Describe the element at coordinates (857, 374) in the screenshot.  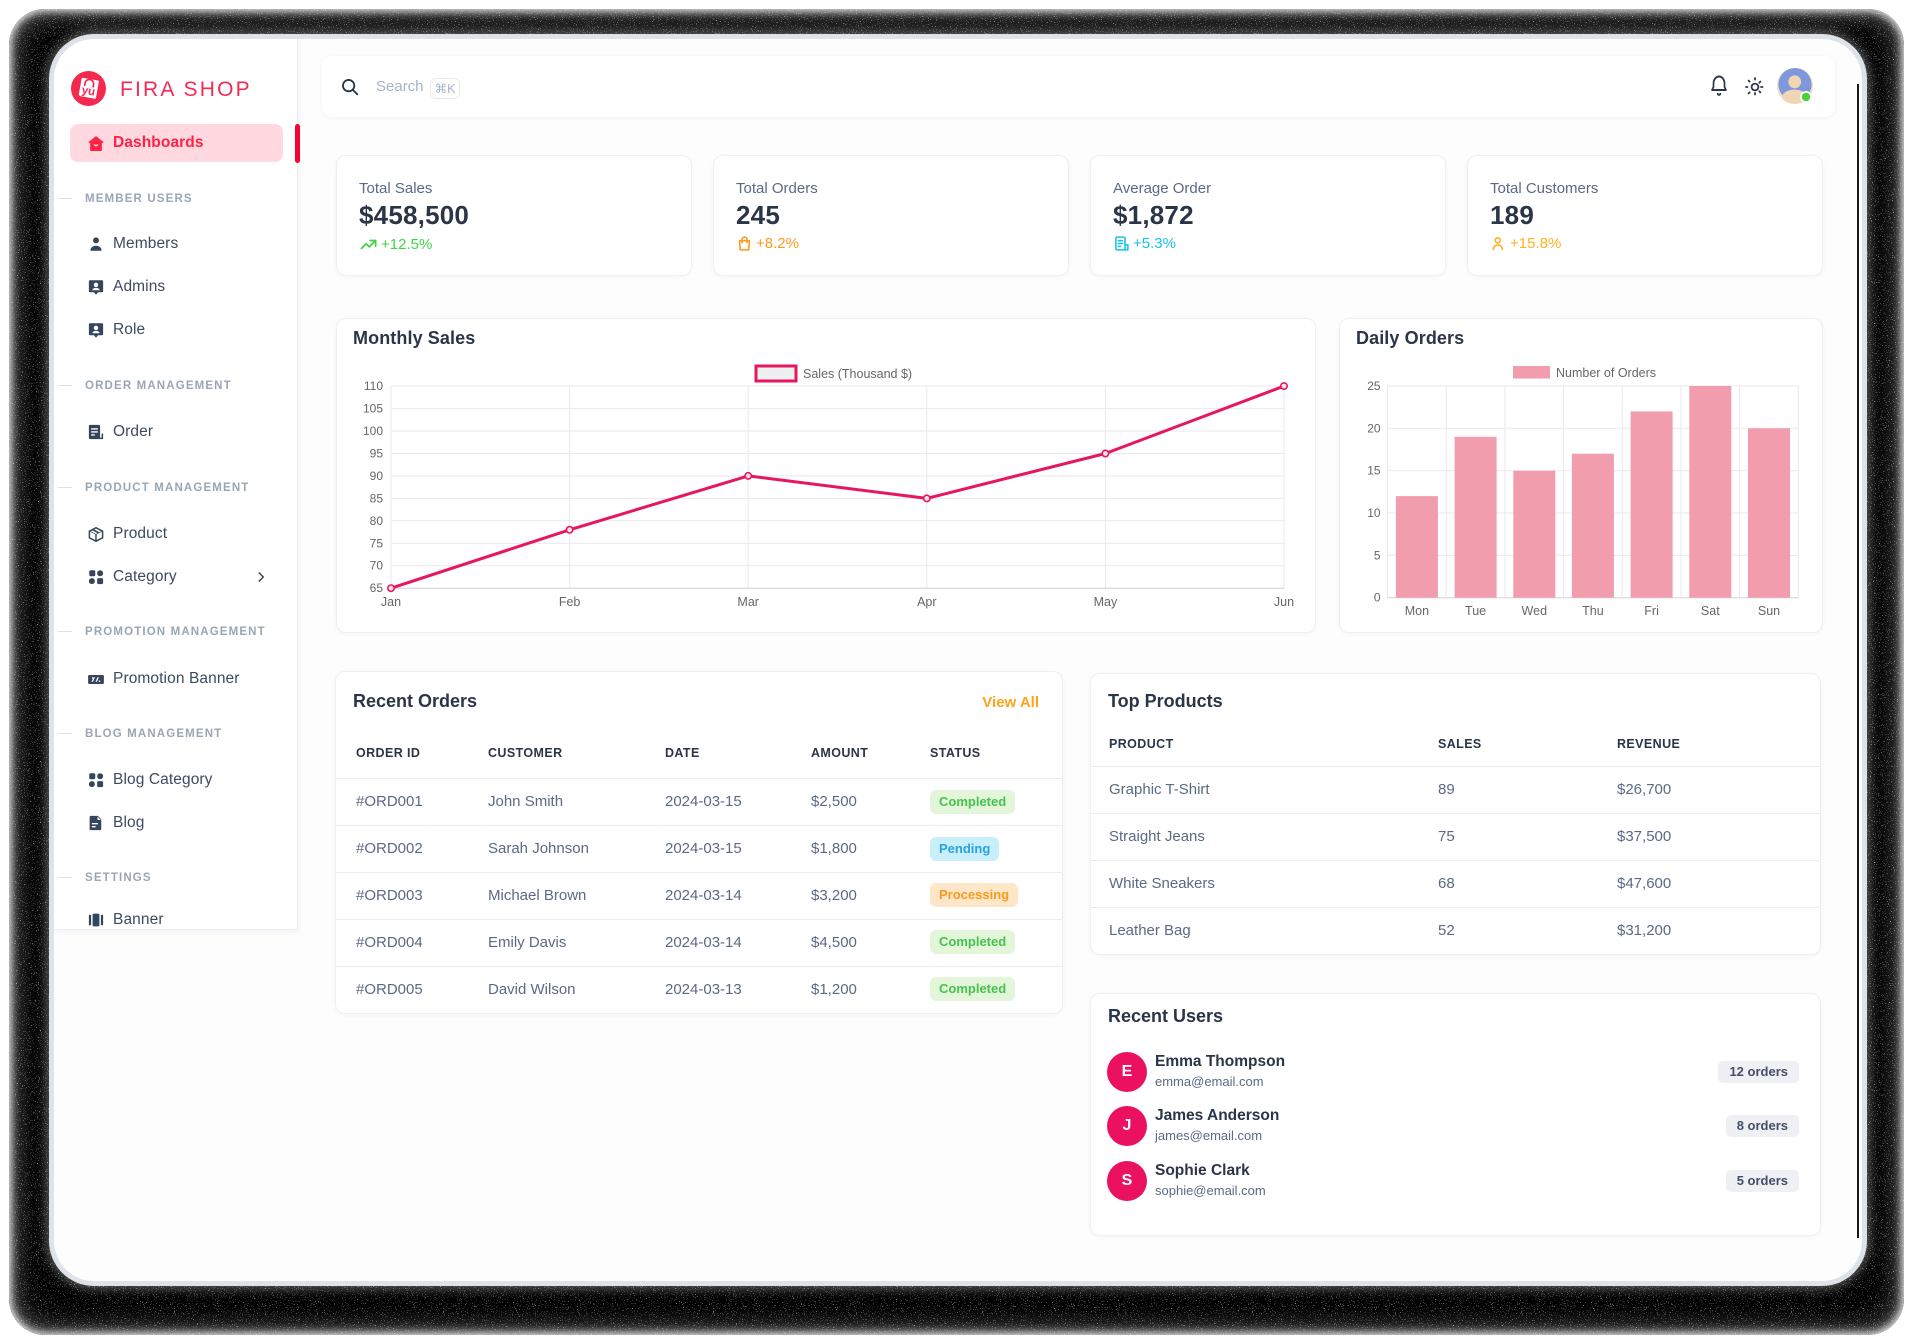
I see `svg-text: Sales (Thousand $)` at that location.